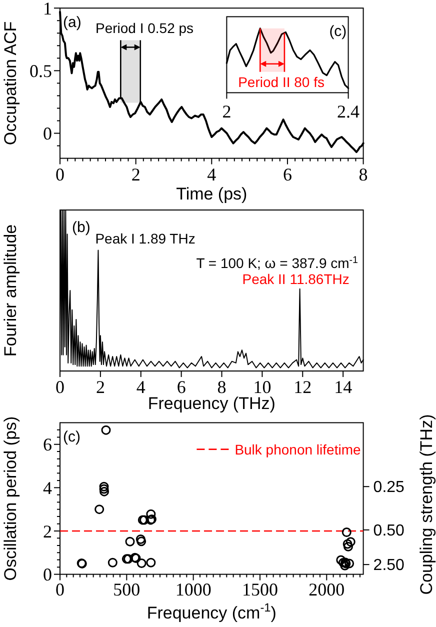 The height and width of the screenshot is (627, 436). What do you see at coordinates (303, 387) in the screenshot?
I see `x-tick-label: 12` at bounding box center [303, 387].